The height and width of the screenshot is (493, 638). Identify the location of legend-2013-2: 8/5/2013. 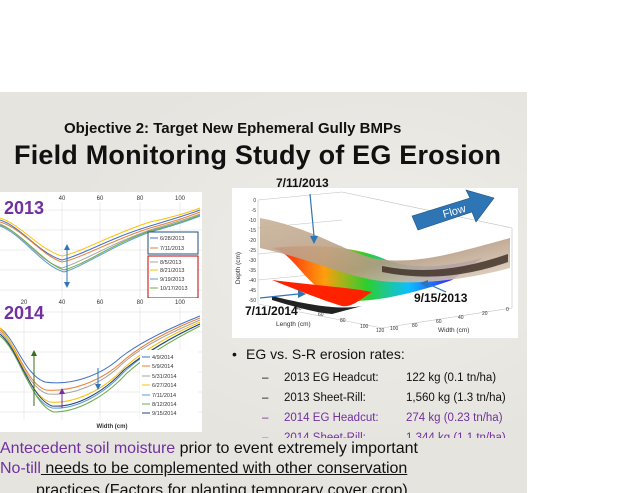
(170, 263).